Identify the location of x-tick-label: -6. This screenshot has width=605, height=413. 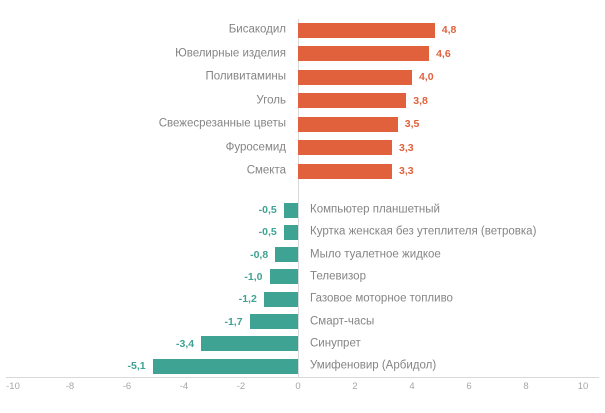
(127, 386).